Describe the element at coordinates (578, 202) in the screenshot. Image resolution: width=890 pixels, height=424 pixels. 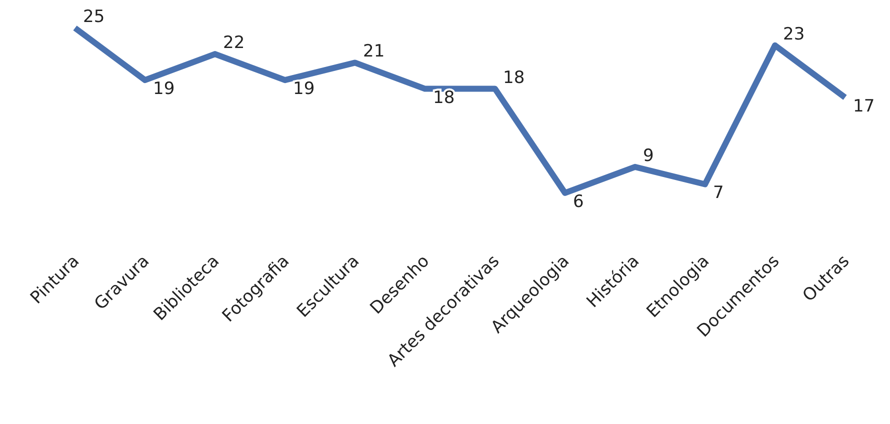
I see `data-label: 6` at that location.